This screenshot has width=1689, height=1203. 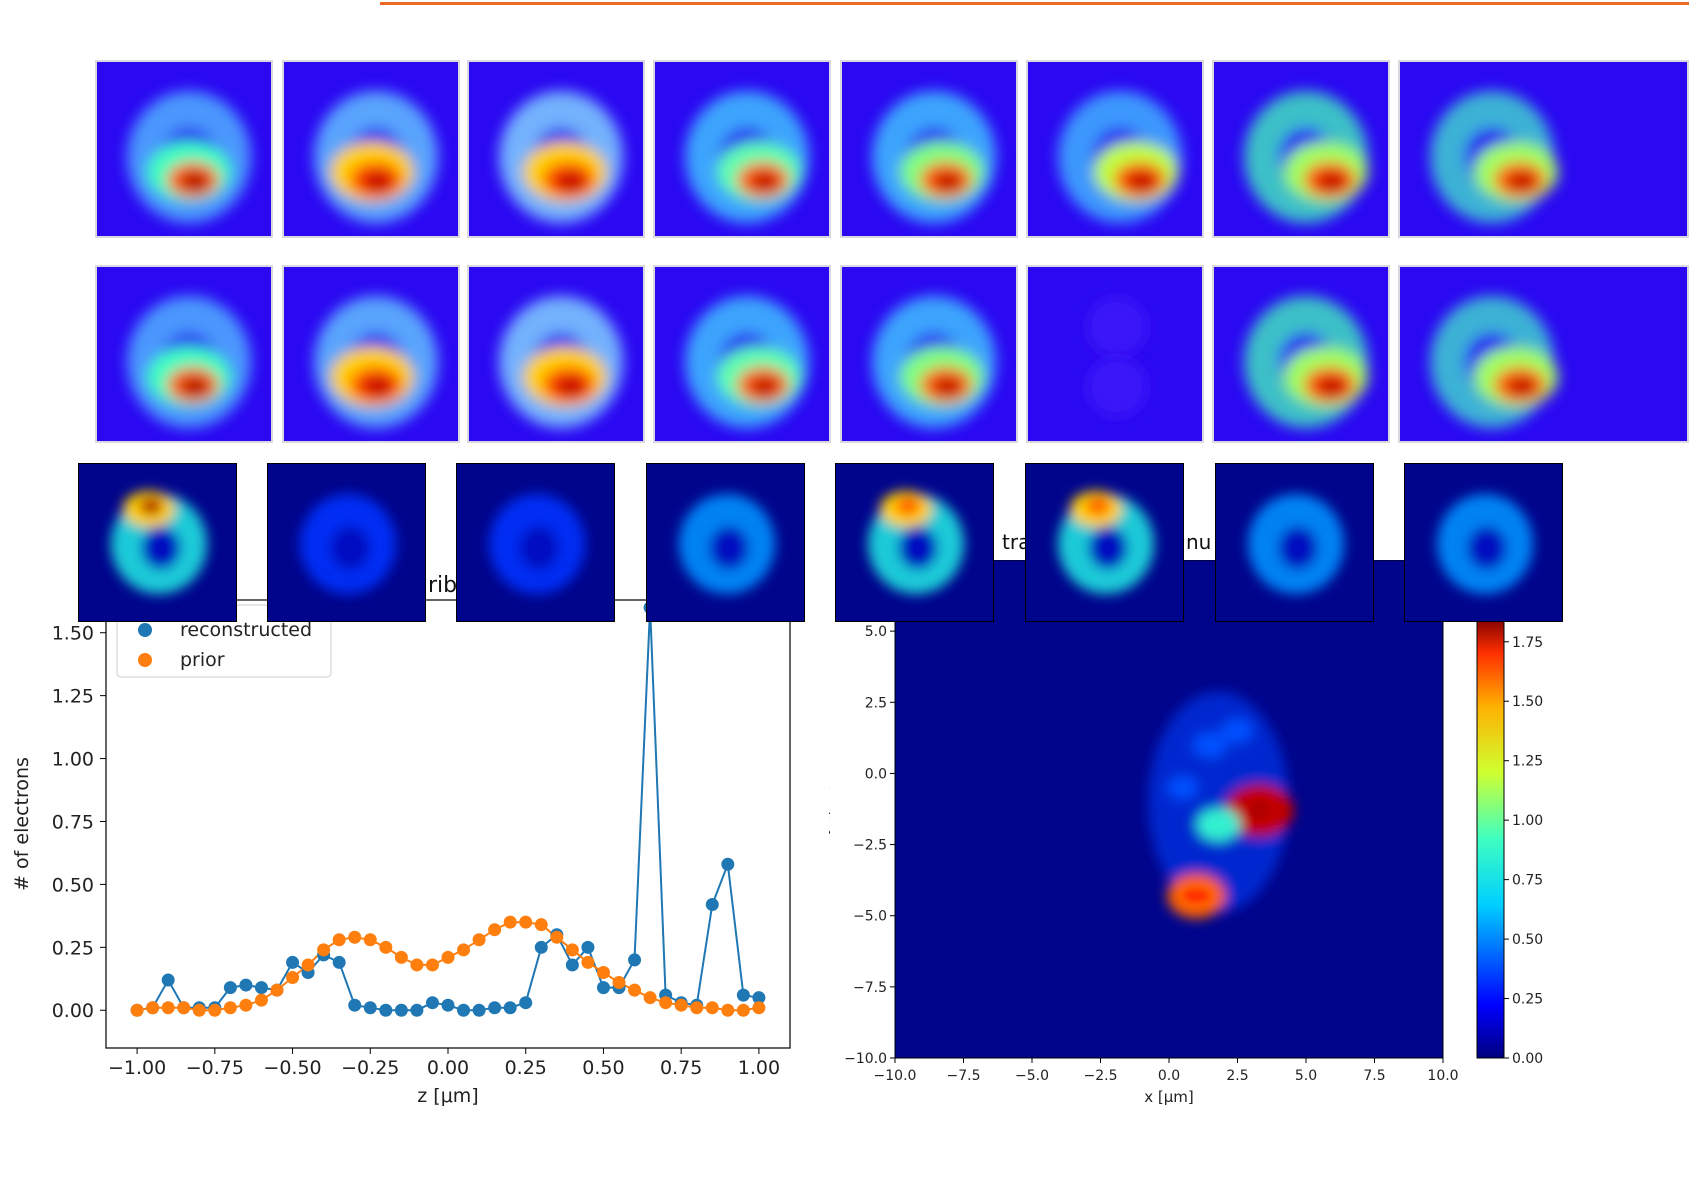 I want to click on x-tick-label: −0.75, so click(x=215, y=1068).